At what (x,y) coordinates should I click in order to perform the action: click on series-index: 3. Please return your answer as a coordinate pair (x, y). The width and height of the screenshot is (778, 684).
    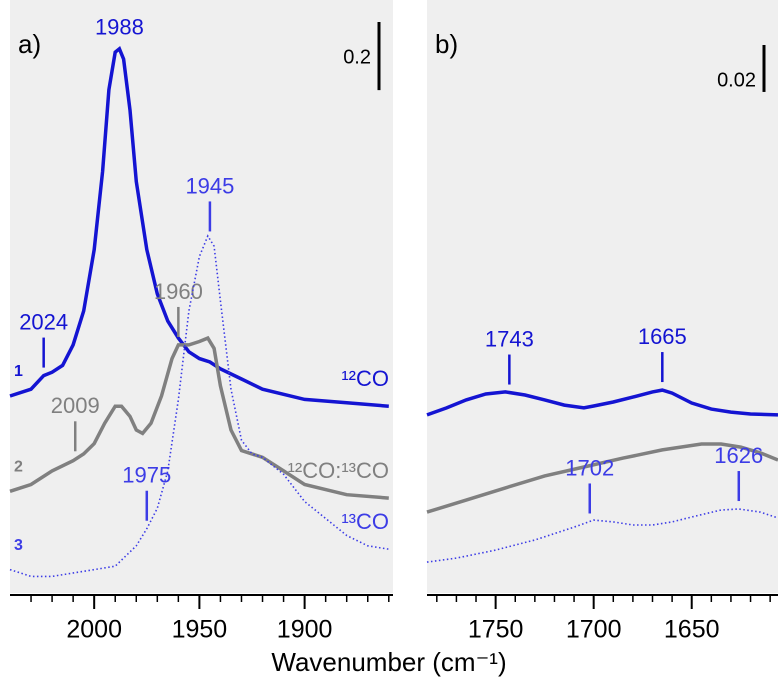
    Looking at the image, I should click on (18, 545).